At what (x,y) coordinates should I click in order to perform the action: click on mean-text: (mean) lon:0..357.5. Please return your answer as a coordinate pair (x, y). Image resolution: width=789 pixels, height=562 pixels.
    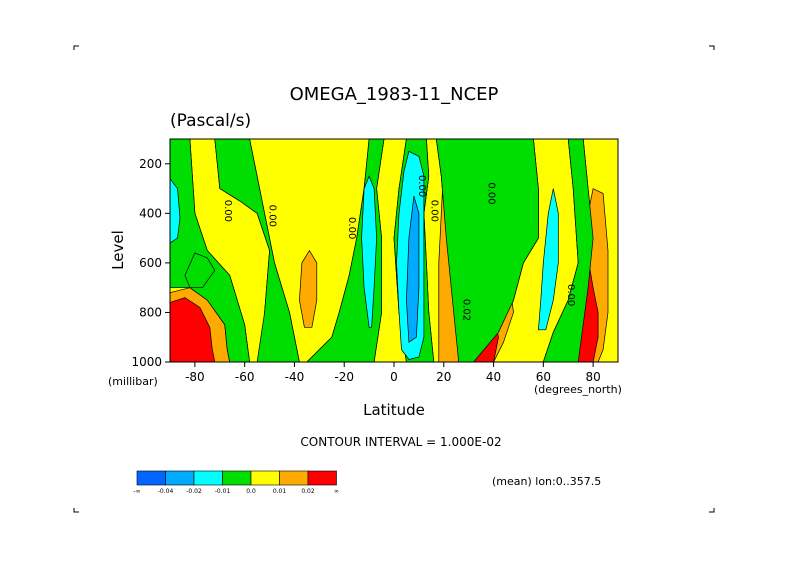
    Looking at the image, I should click on (546, 481).